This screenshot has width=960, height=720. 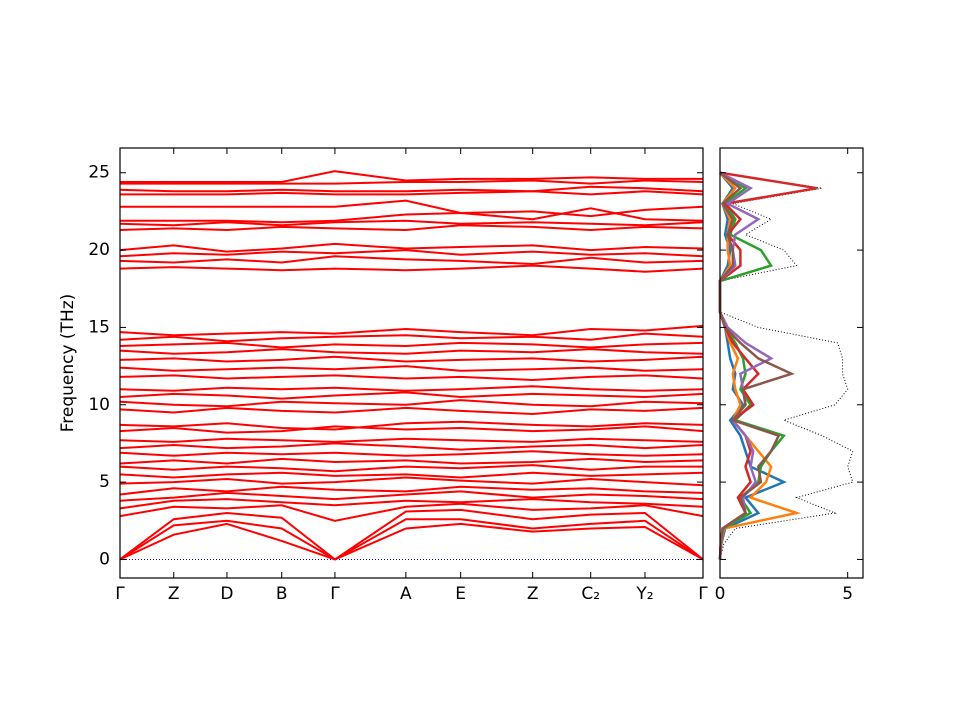 What do you see at coordinates (644, 594) in the screenshot?
I see `x-tick-label: Y₂` at bounding box center [644, 594].